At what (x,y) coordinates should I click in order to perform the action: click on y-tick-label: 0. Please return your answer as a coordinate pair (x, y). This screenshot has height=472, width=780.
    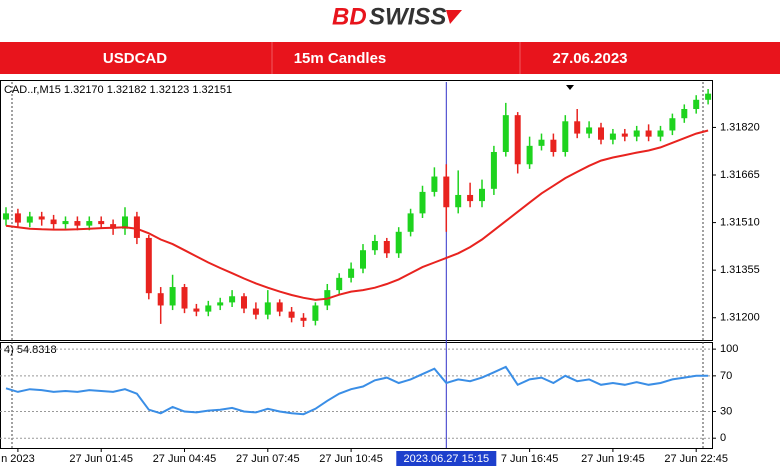
    Looking at the image, I should click on (723, 438).